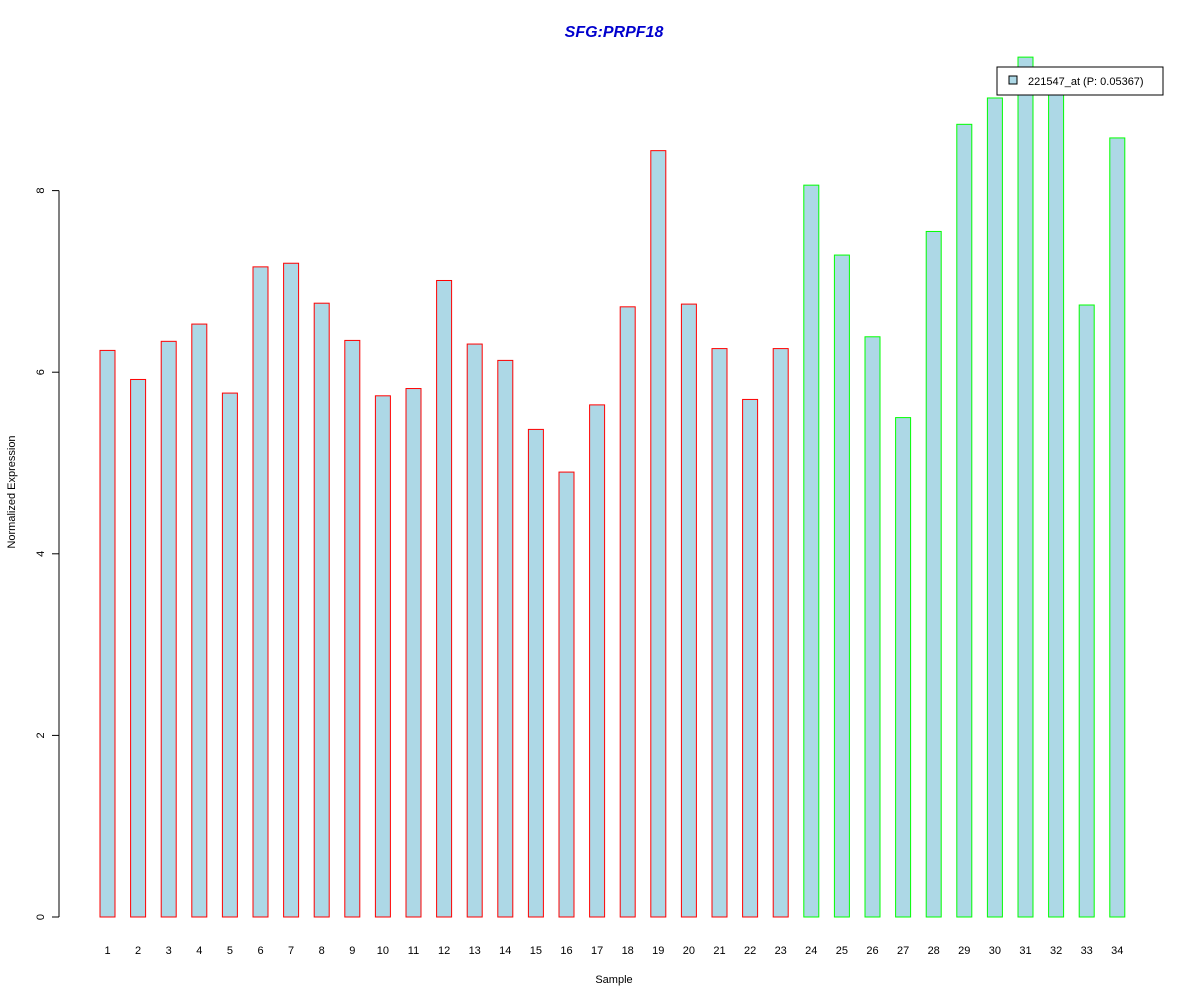 The width and height of the screenshot is (1200, 1000). Describe the element at coordinates (41, 735) in the screenshot. I see `y-tick-label: 2` at that location.